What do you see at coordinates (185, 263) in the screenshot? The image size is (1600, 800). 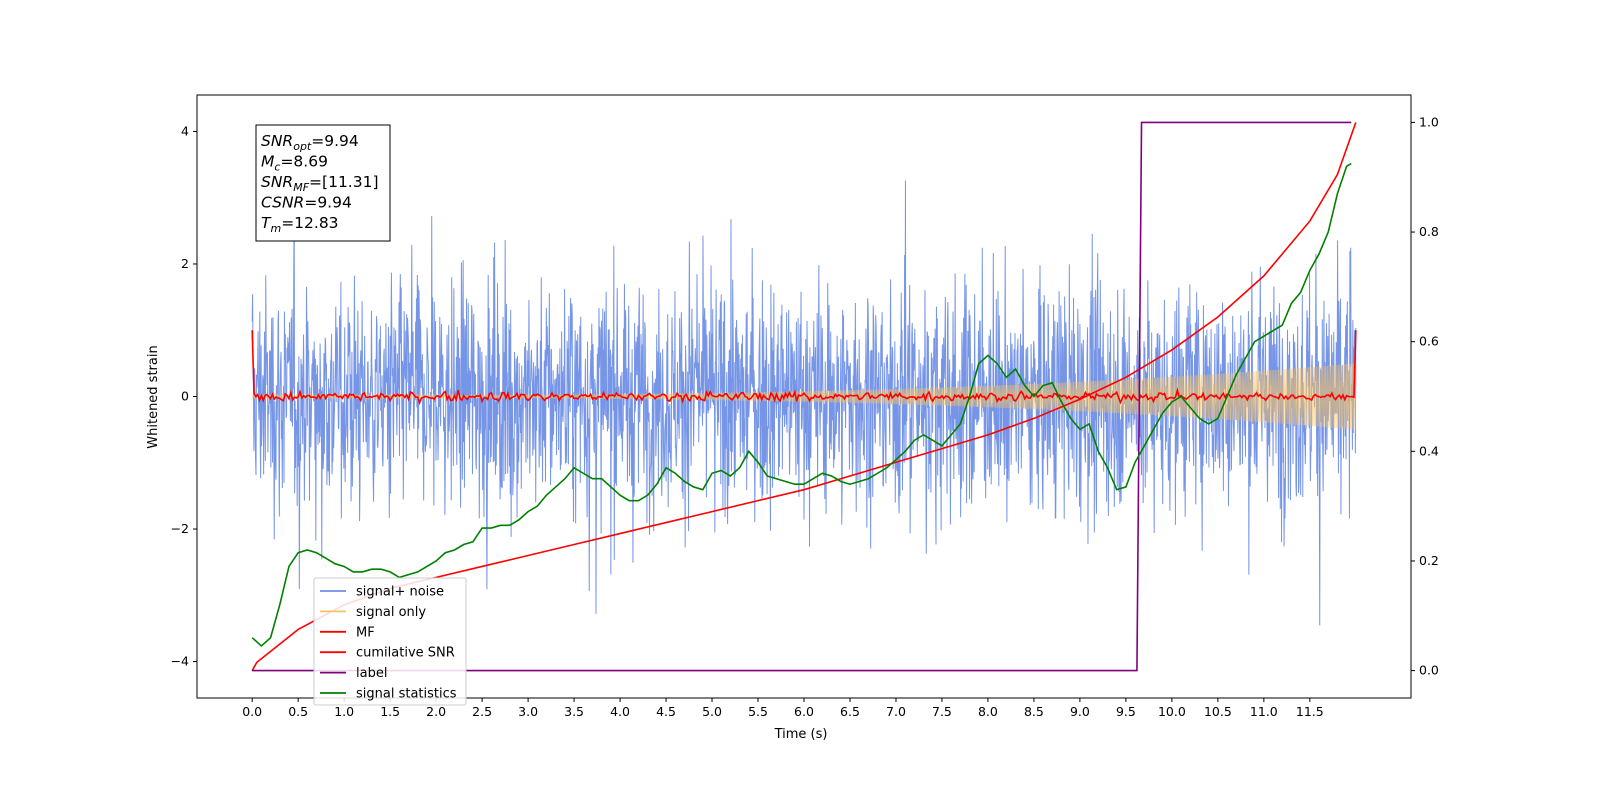 I see `y-tick-label-left: 2` at bounding box center [185, 263].